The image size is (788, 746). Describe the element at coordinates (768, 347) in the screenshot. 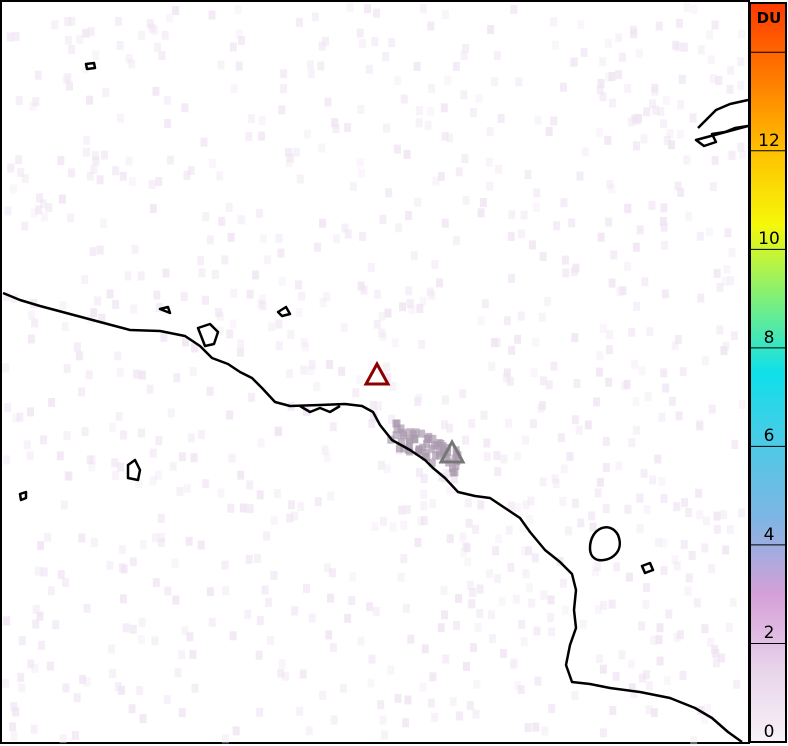

I see `colorbar-ticks` at that location.